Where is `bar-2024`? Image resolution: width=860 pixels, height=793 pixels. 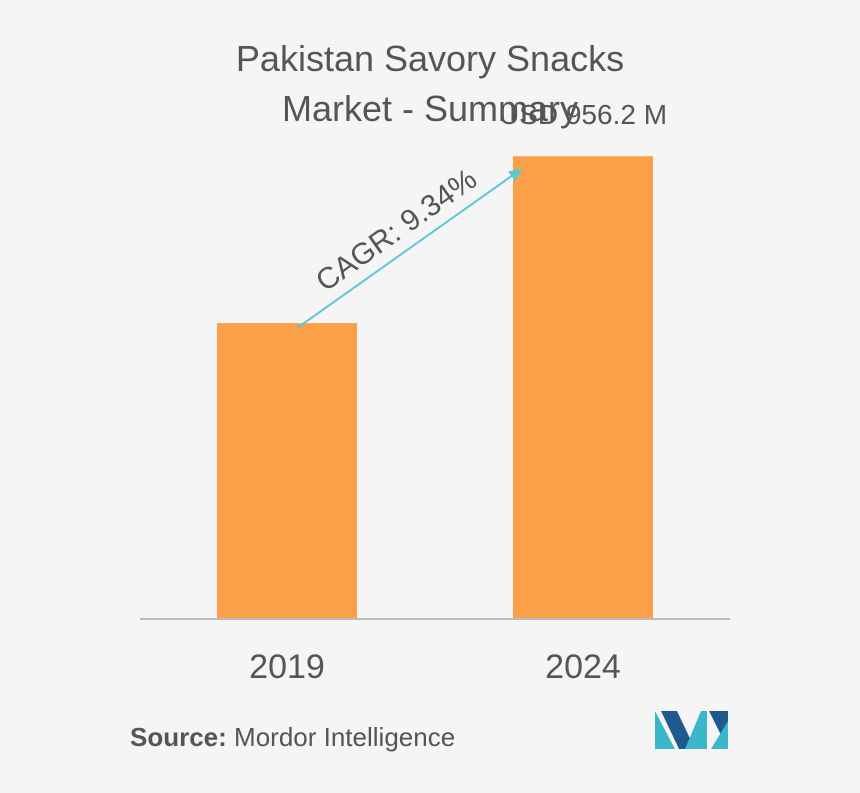
bar-2024 is located at coordinates (583, 387).